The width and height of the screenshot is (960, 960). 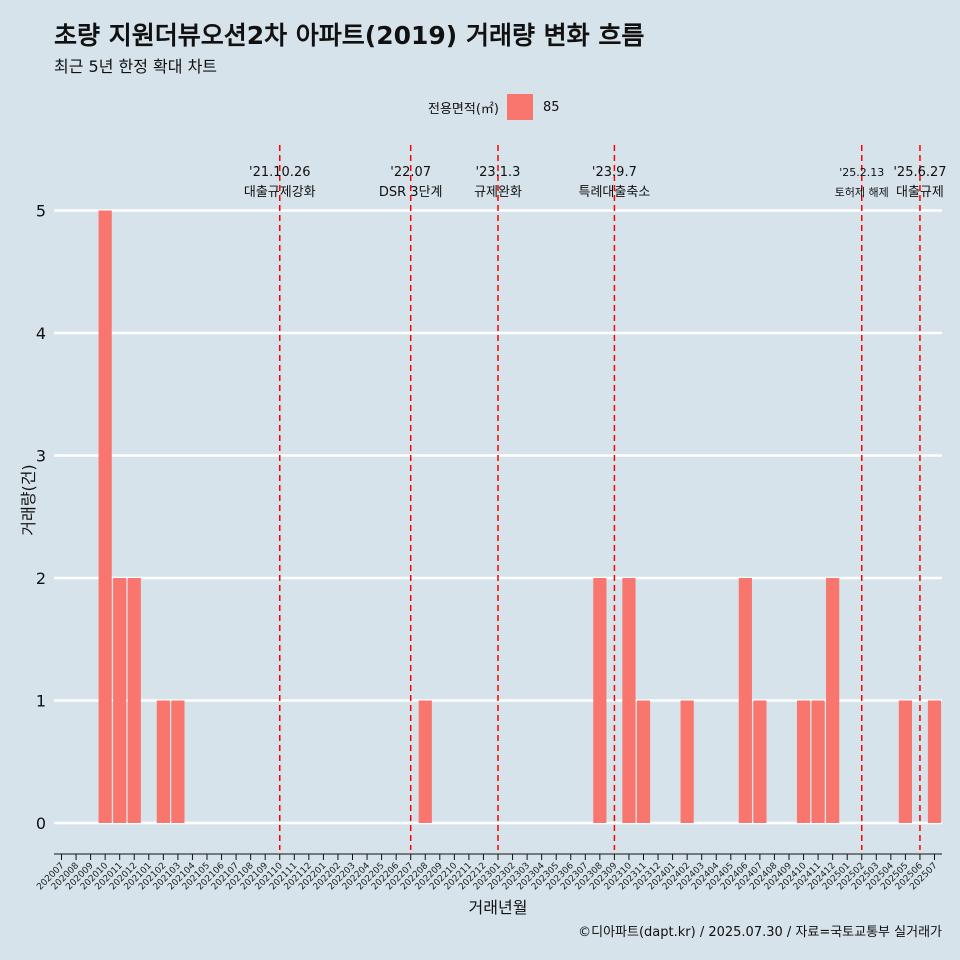 I want to click on legend: 전용면적(㎡) 85, so click(x=494, y=107).